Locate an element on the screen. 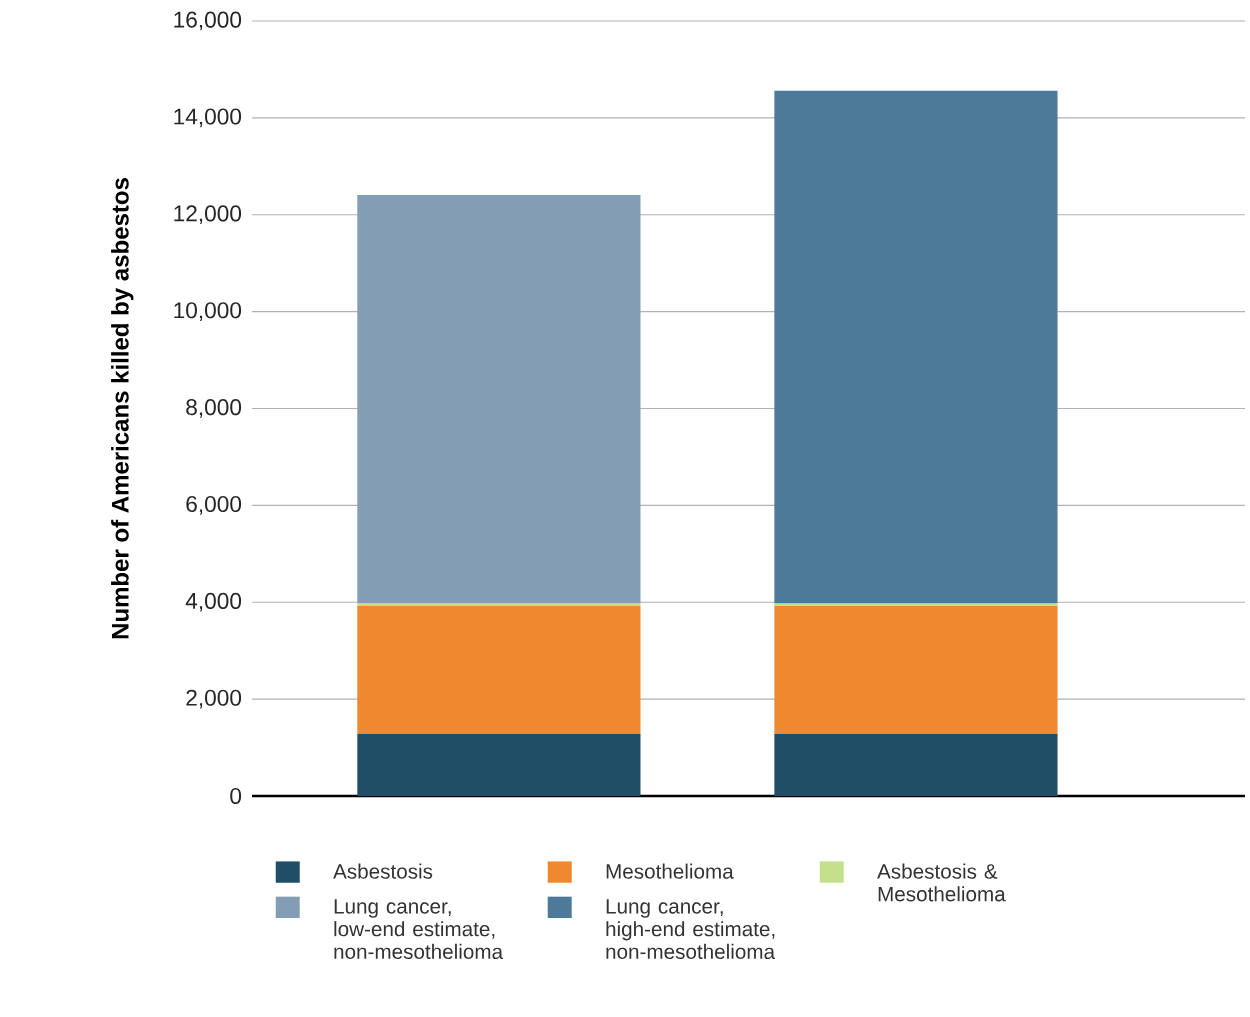 The image size is (1250, 1017). y-tick-label: 6,000 is located at coordinates (214, 505).